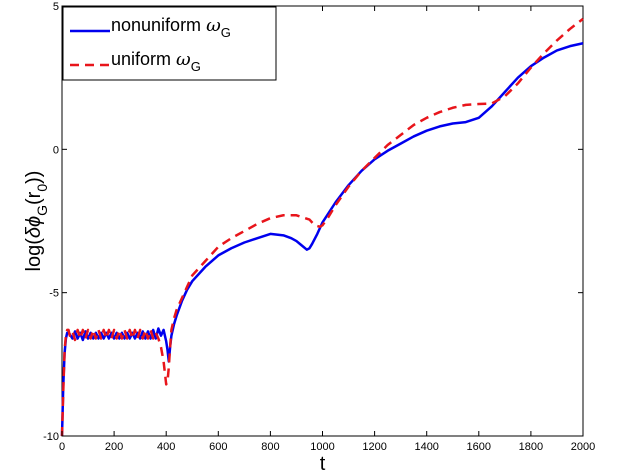  I want to click on legend-box, so click(169, 43).